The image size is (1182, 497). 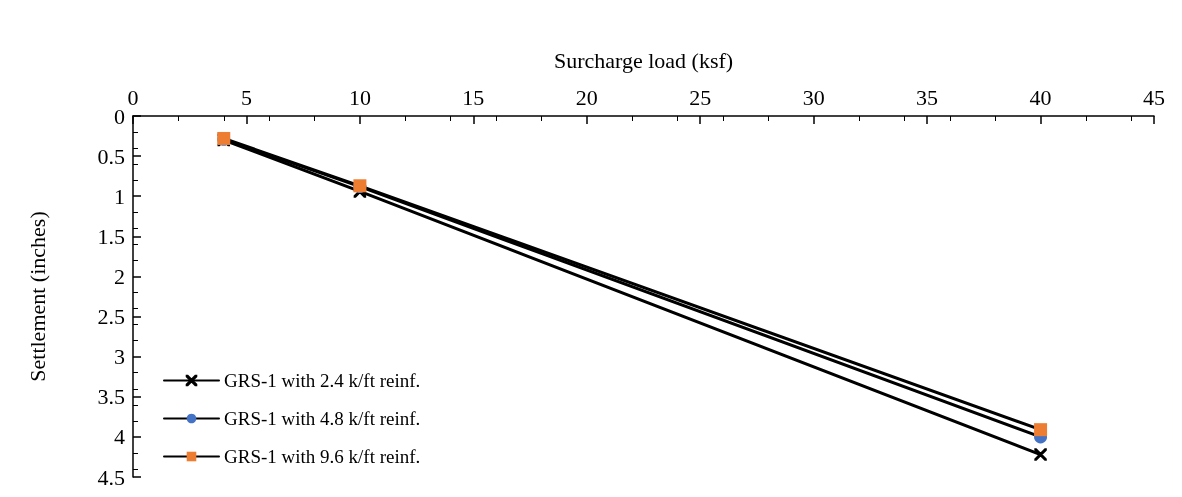 I want to click on y-tick-label: 1, so click(x=119, y=196).